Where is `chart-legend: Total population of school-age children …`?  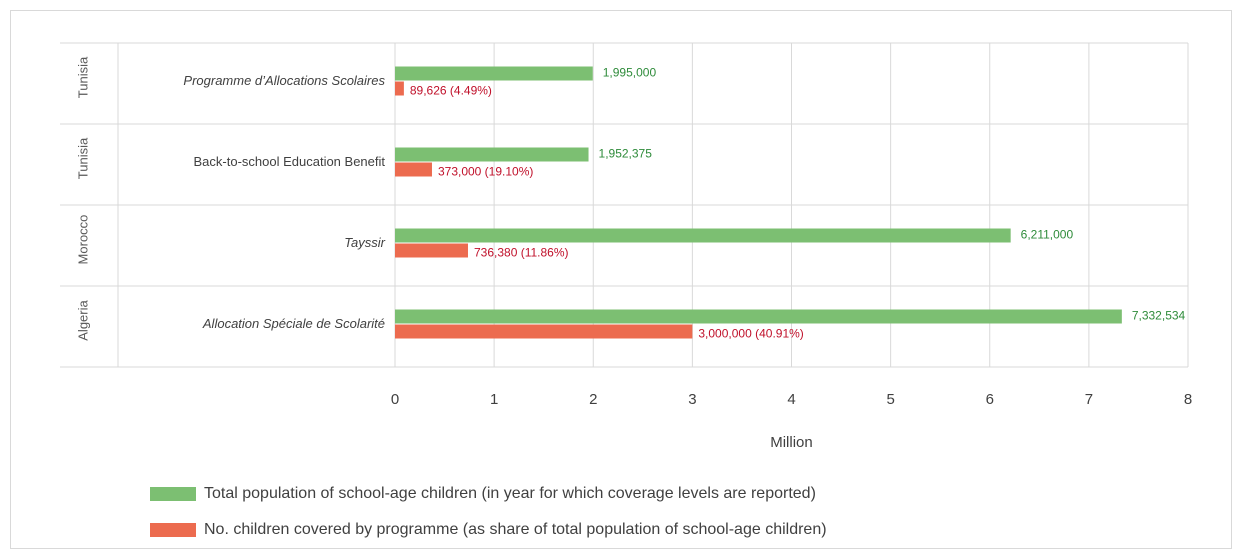 chart-legend: Total population of school-age children … is located at coordinates (488, 518).